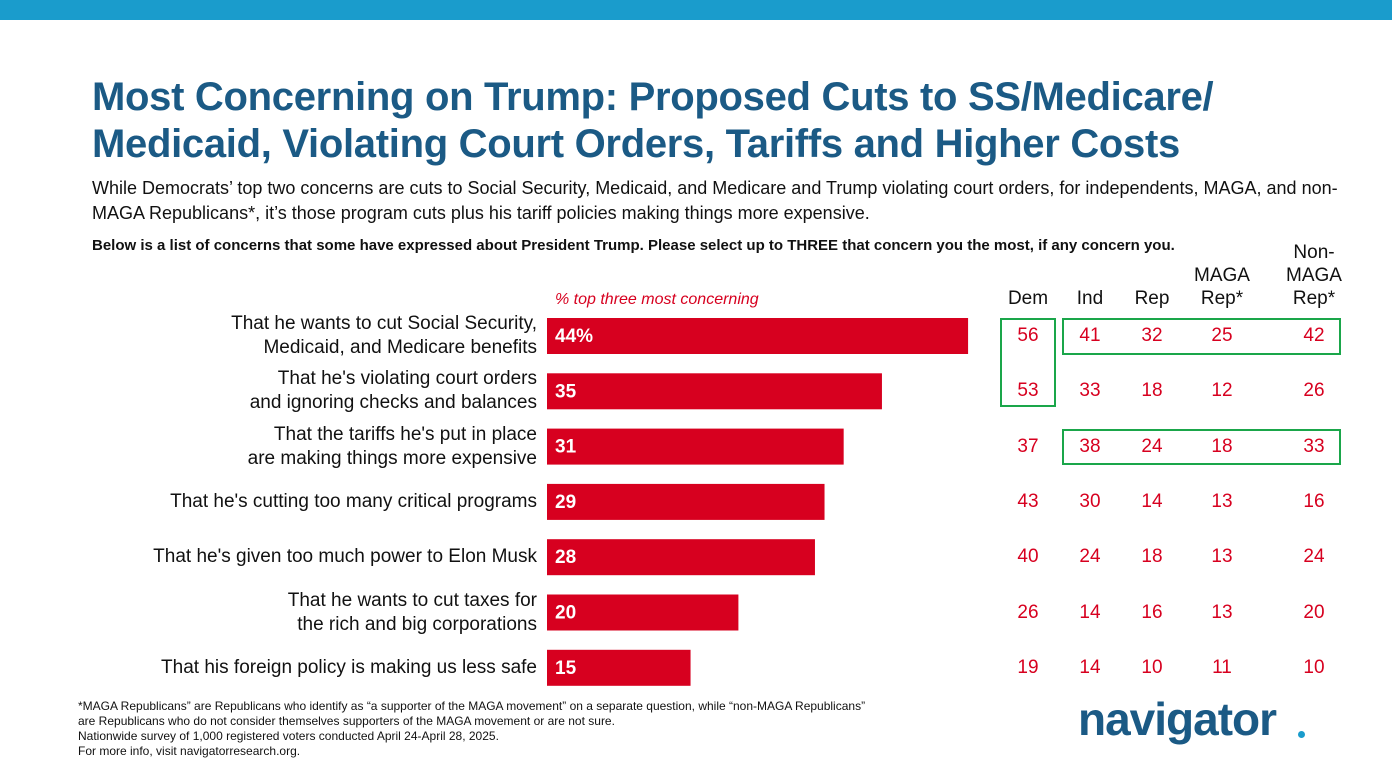  What do you see at coordinates (1090, 446) in the screenshot?
I see `table-cell: 38` at bounding box center [1090, 446].